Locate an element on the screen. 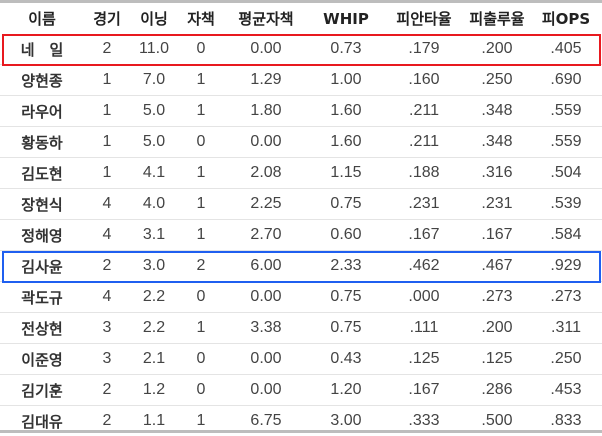 The height and width of the screenshot is (436, 602). stat-cell: 1.20 is located at coordinates (346, 390).